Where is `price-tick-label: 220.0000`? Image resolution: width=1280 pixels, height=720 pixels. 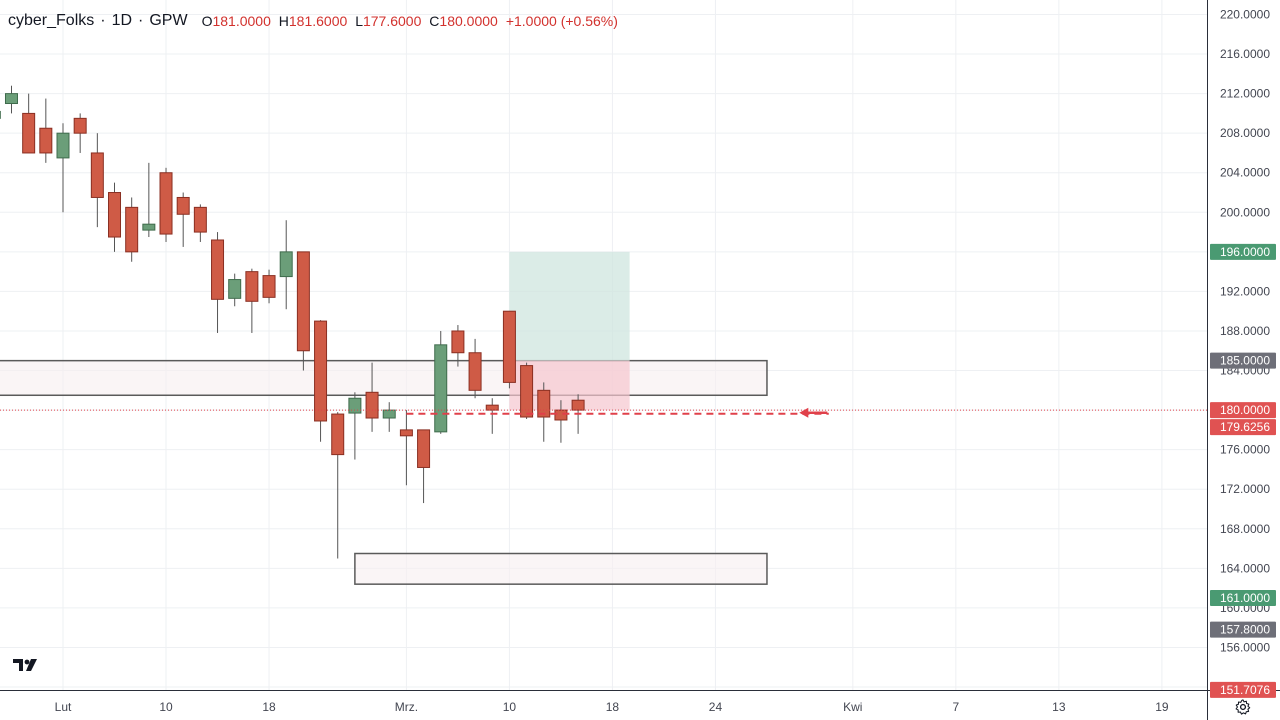
price-tick-label: 220.0000 is located at coordinates (1245, 15).